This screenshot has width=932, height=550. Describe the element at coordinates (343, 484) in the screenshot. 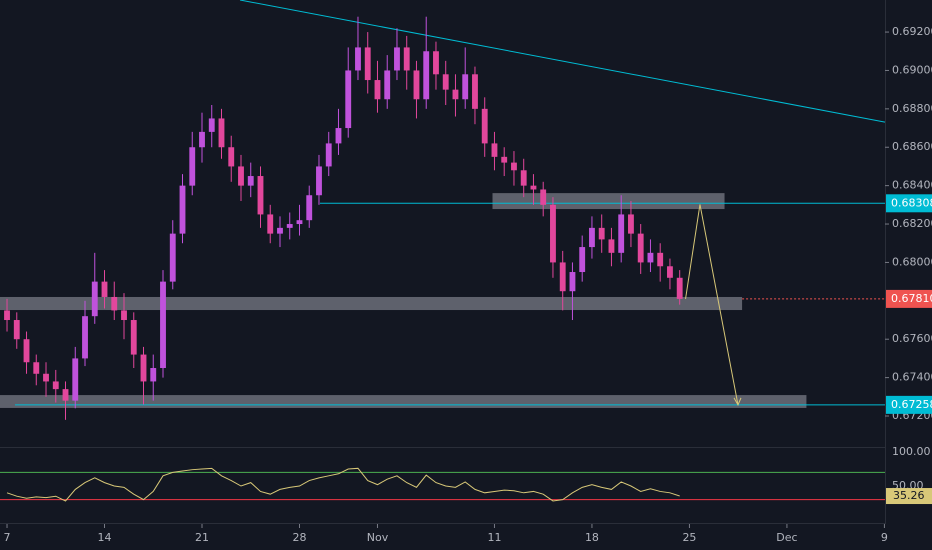

I see `rsi-line` at that location.